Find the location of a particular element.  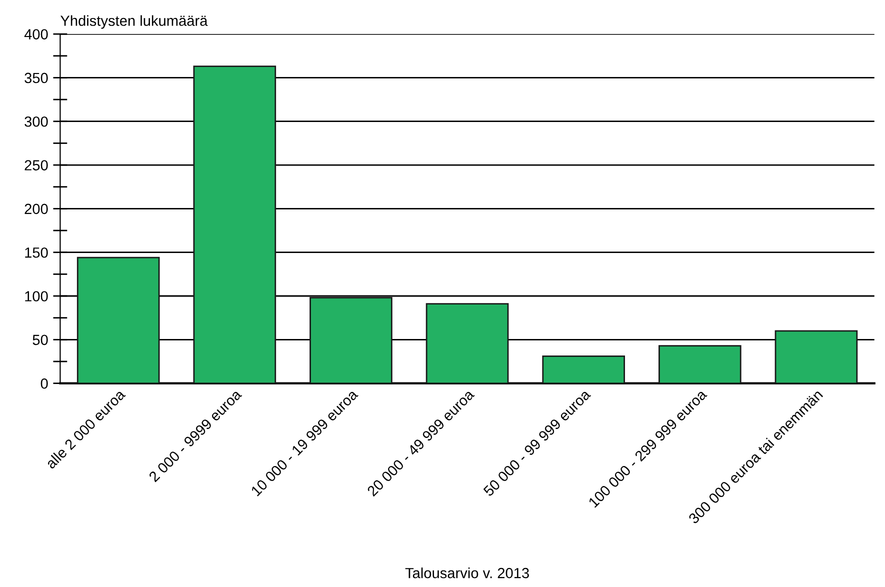

y-axis-title: Yhdistysten lukumäärä is located at coordinates (134, 22).